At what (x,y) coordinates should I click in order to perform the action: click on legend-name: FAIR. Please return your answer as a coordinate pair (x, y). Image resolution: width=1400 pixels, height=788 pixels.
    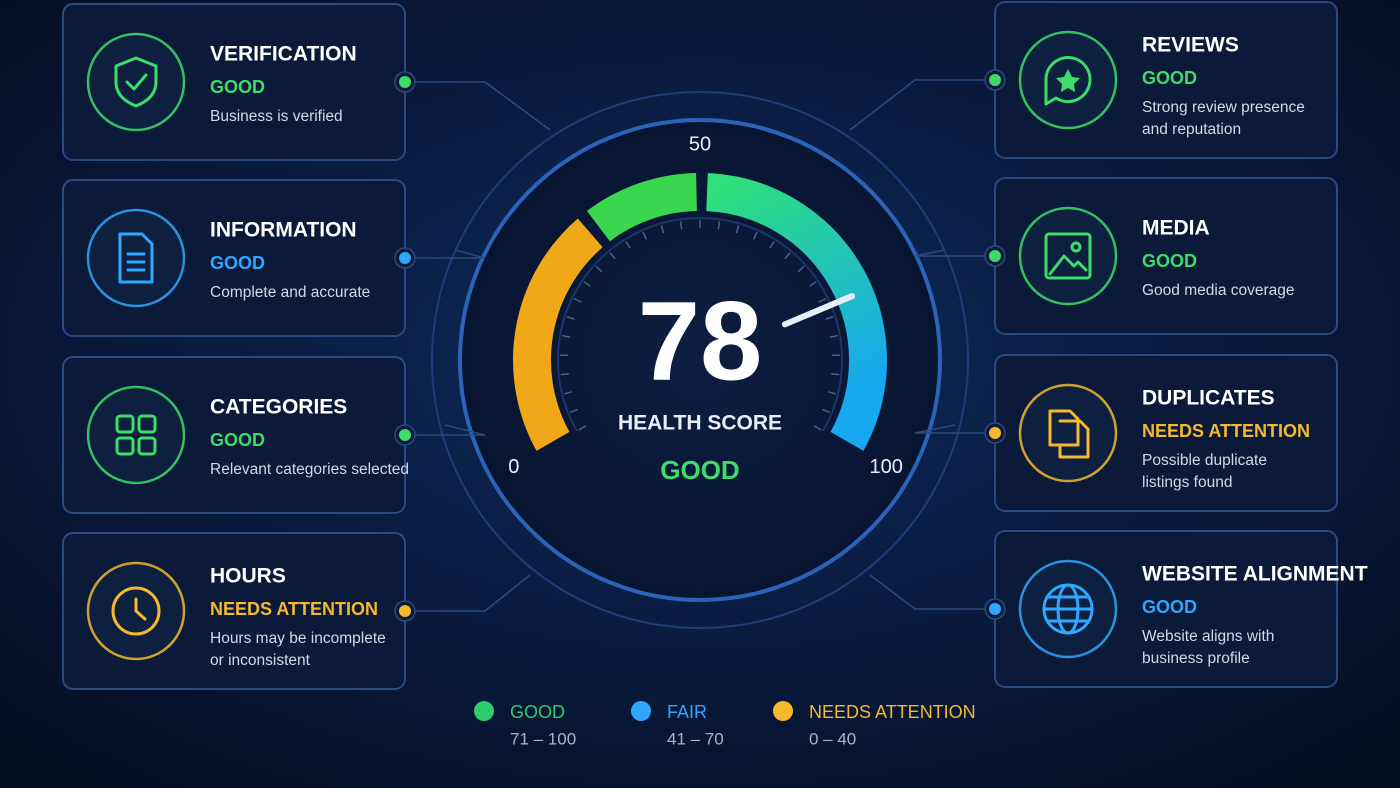
    Looking at the image, I should click on (687, 712).